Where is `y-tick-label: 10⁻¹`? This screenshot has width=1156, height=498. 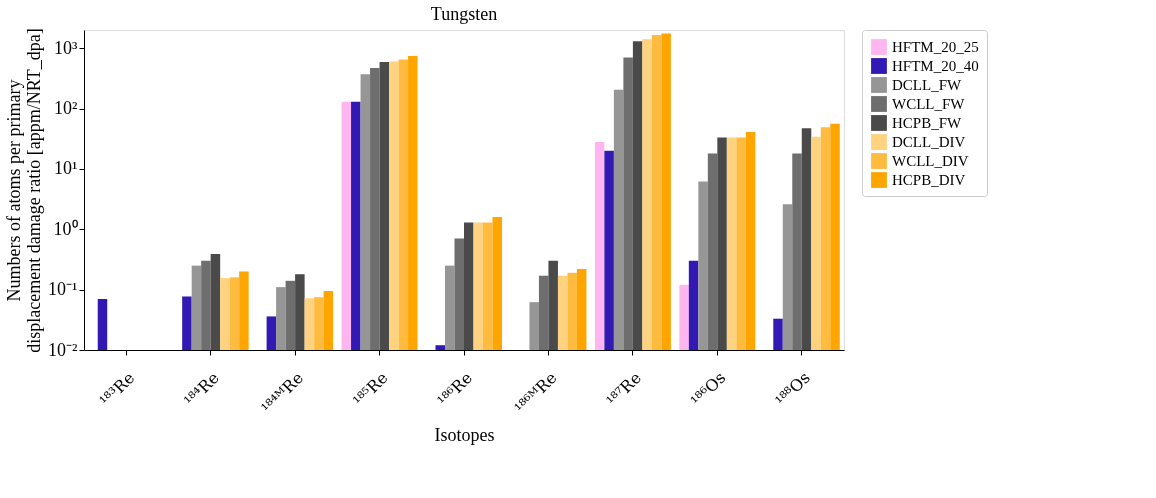 y-tick-label: 10⁻¹ is located at coordinates (63, 289).